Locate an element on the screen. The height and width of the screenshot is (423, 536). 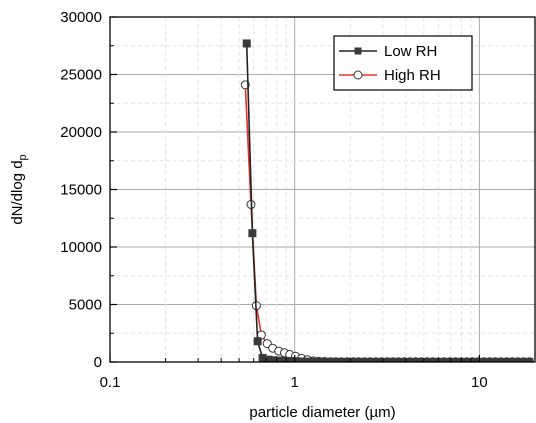
y-tick-label: 10000 is located at coordinates (81, 247).